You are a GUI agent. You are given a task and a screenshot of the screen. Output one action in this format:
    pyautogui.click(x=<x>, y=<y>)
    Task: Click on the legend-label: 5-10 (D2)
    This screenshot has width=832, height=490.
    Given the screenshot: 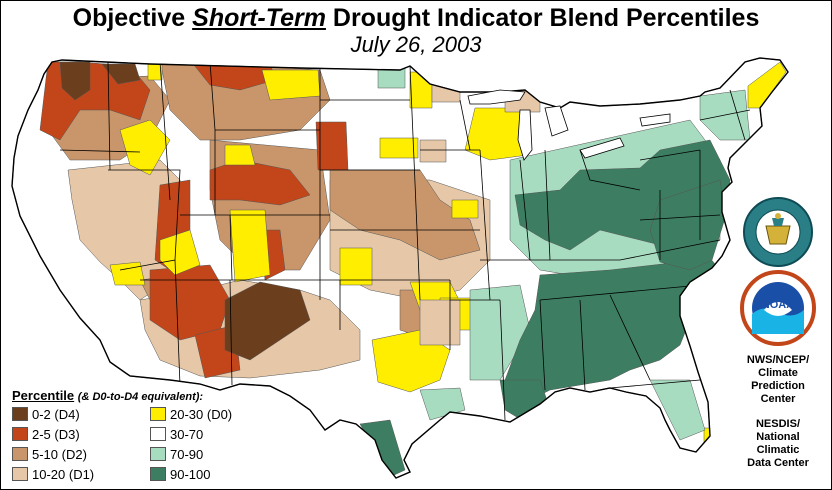 What is the action you would take?
    pyautogui.click(x=59, y=454)
    